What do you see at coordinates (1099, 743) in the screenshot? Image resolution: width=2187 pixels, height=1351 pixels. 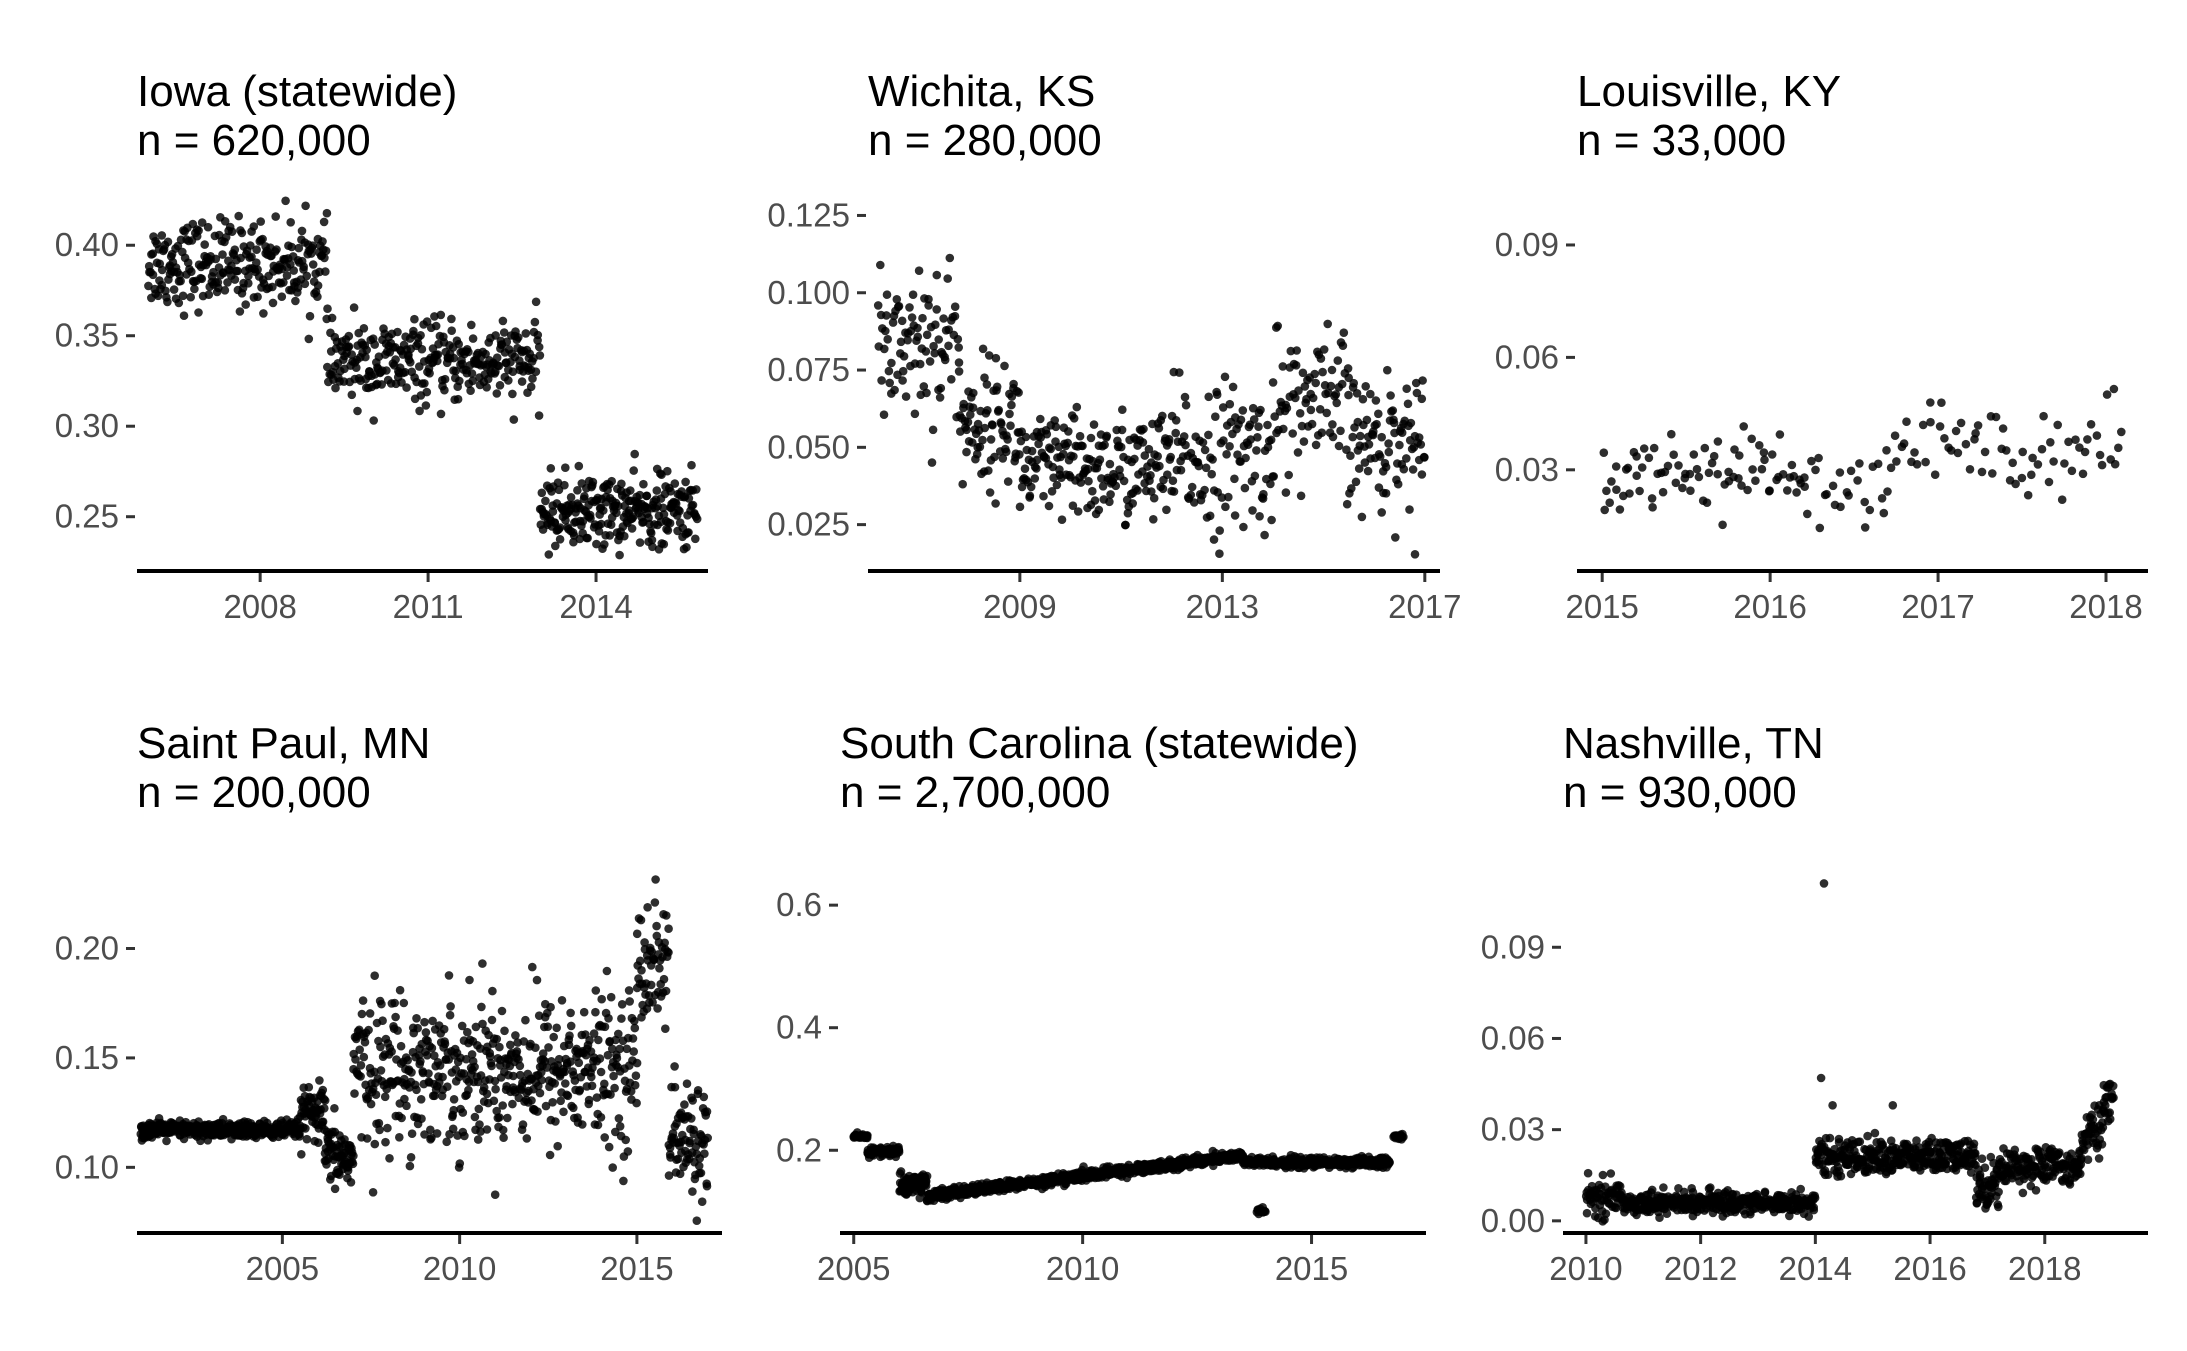 I see `panel-title: South Carolina (statewide)` at bounding box center [1099, 743].